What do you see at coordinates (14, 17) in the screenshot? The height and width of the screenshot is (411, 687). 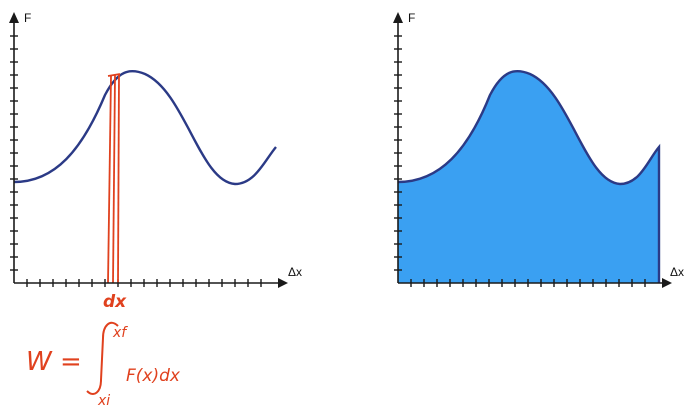 I see `left-y-axis-arrow-icon` at bounding box center [14, 17].